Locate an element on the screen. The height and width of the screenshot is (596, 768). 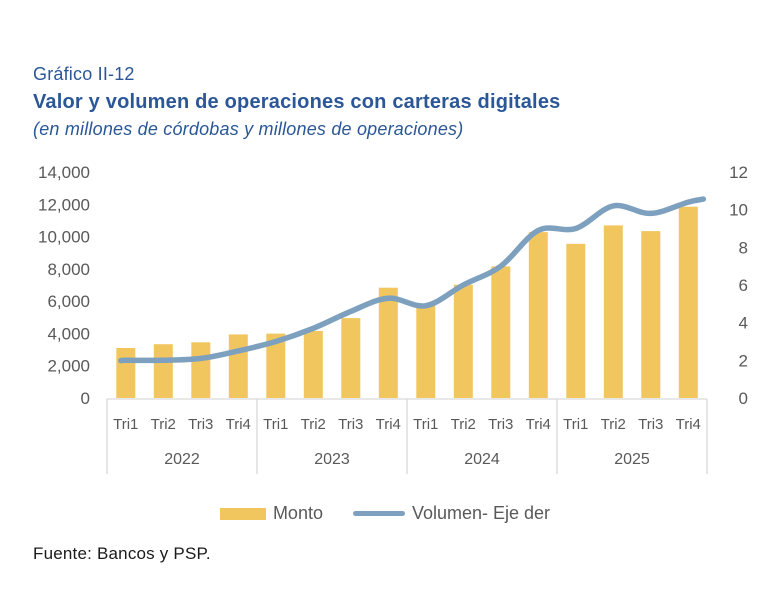
volumen-line-swatch is located at coordinates (378, 513).